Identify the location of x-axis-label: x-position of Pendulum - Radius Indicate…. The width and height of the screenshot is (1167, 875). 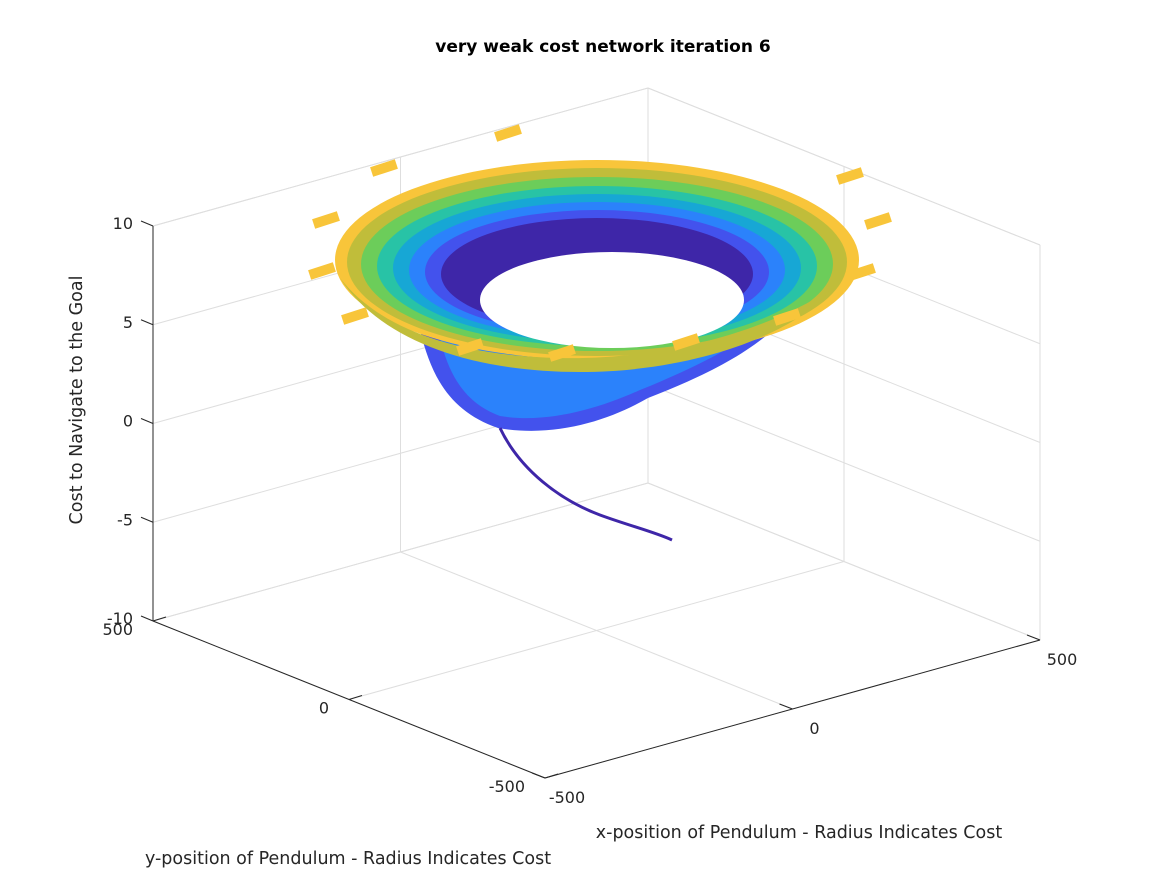
(799, 833).